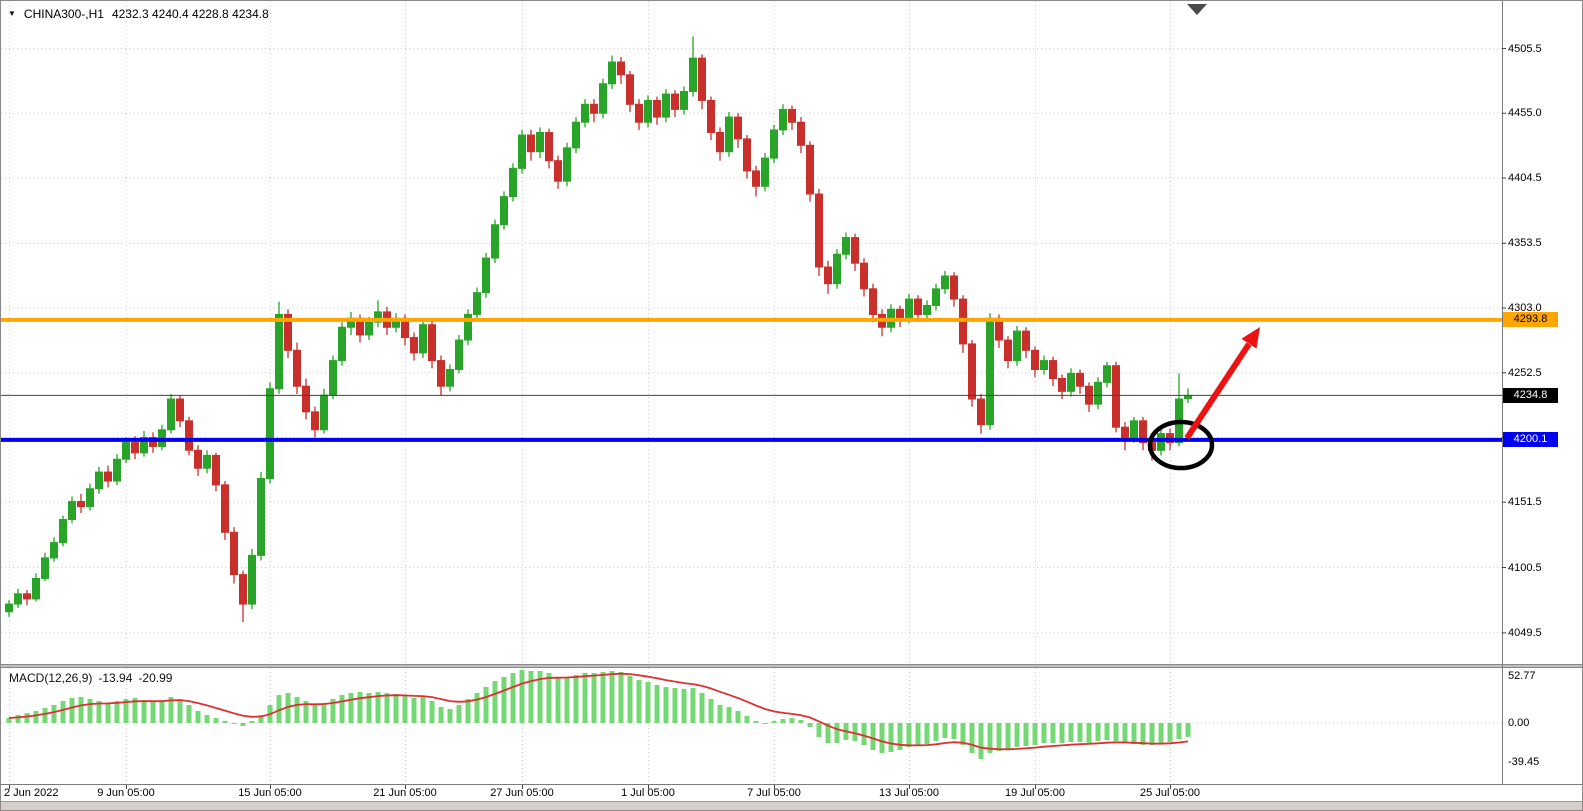 The image size is (1583, 811). Describe the element at coordinates (1530, 395) in the screenshot. I see `last-price-tag: 4234.8` at that location.